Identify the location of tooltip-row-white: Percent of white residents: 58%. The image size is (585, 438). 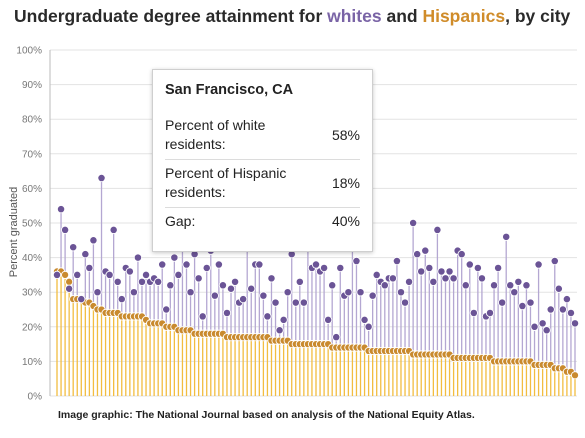
(262, 136).